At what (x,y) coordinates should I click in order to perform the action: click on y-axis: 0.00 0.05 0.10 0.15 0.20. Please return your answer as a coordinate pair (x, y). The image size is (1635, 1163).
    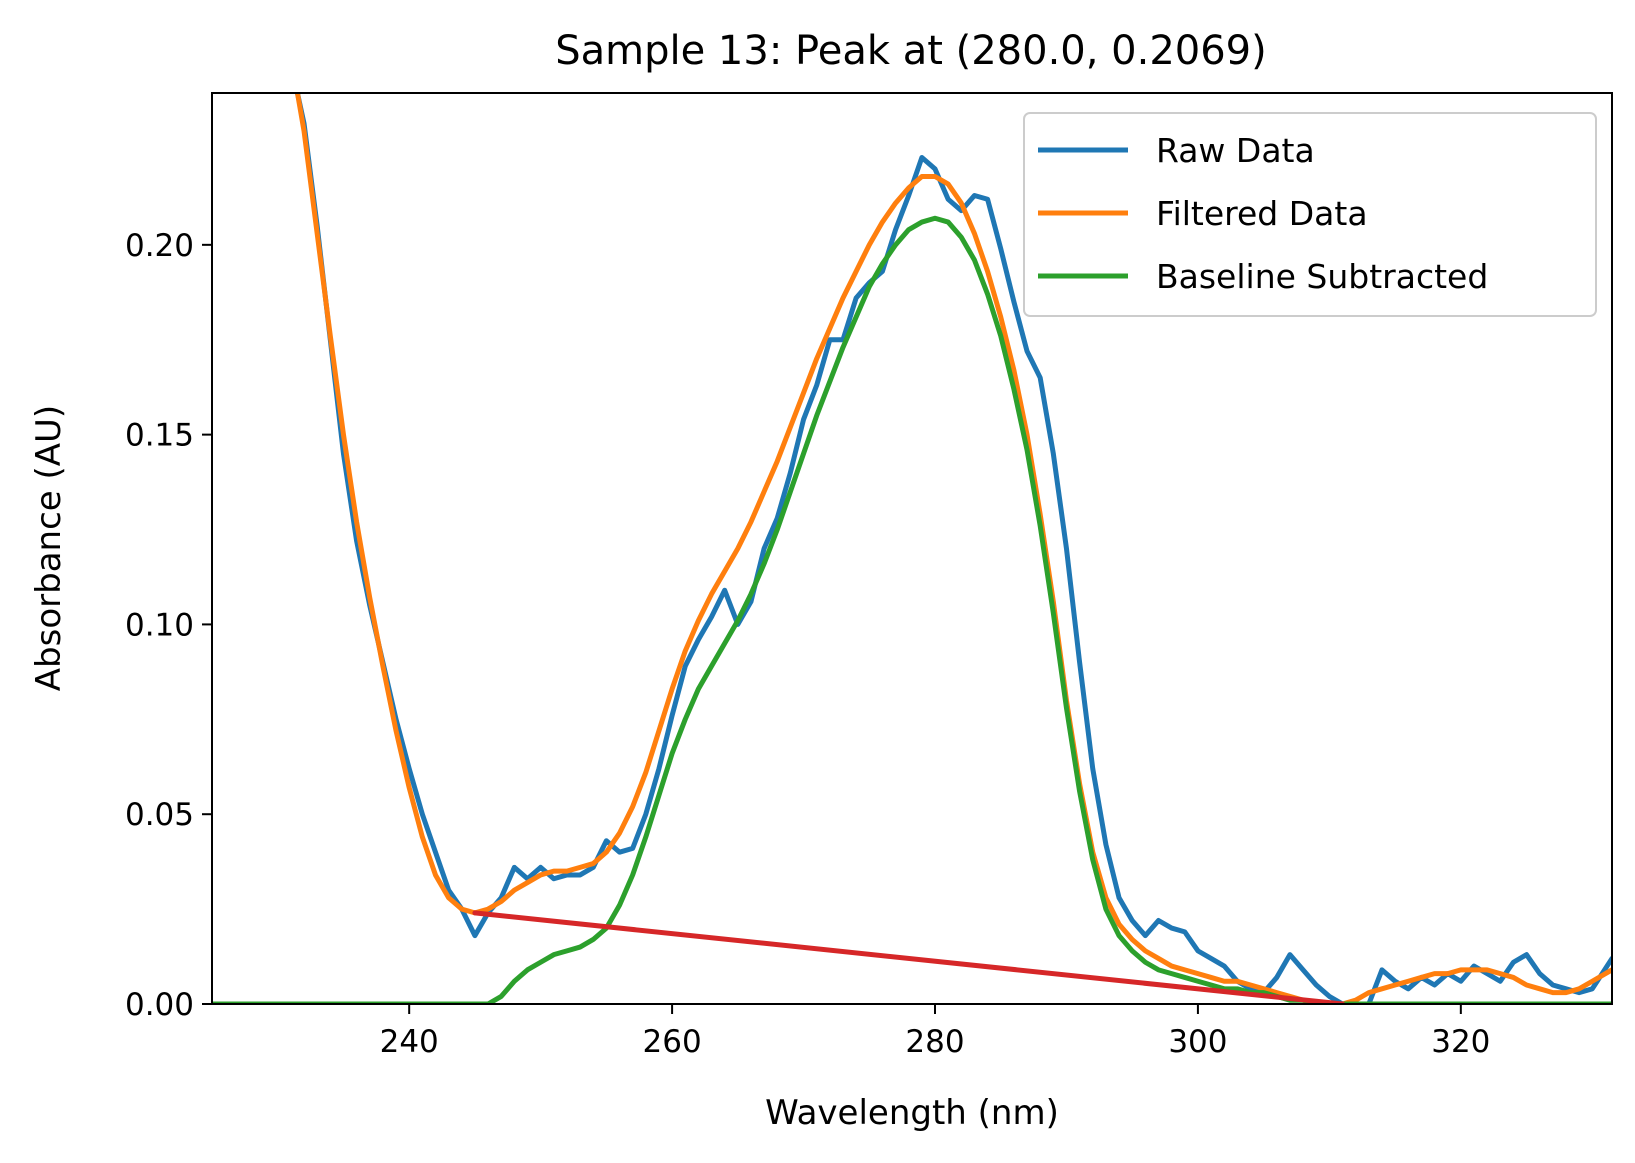
    Looking at the image, I should click on (168, 625).